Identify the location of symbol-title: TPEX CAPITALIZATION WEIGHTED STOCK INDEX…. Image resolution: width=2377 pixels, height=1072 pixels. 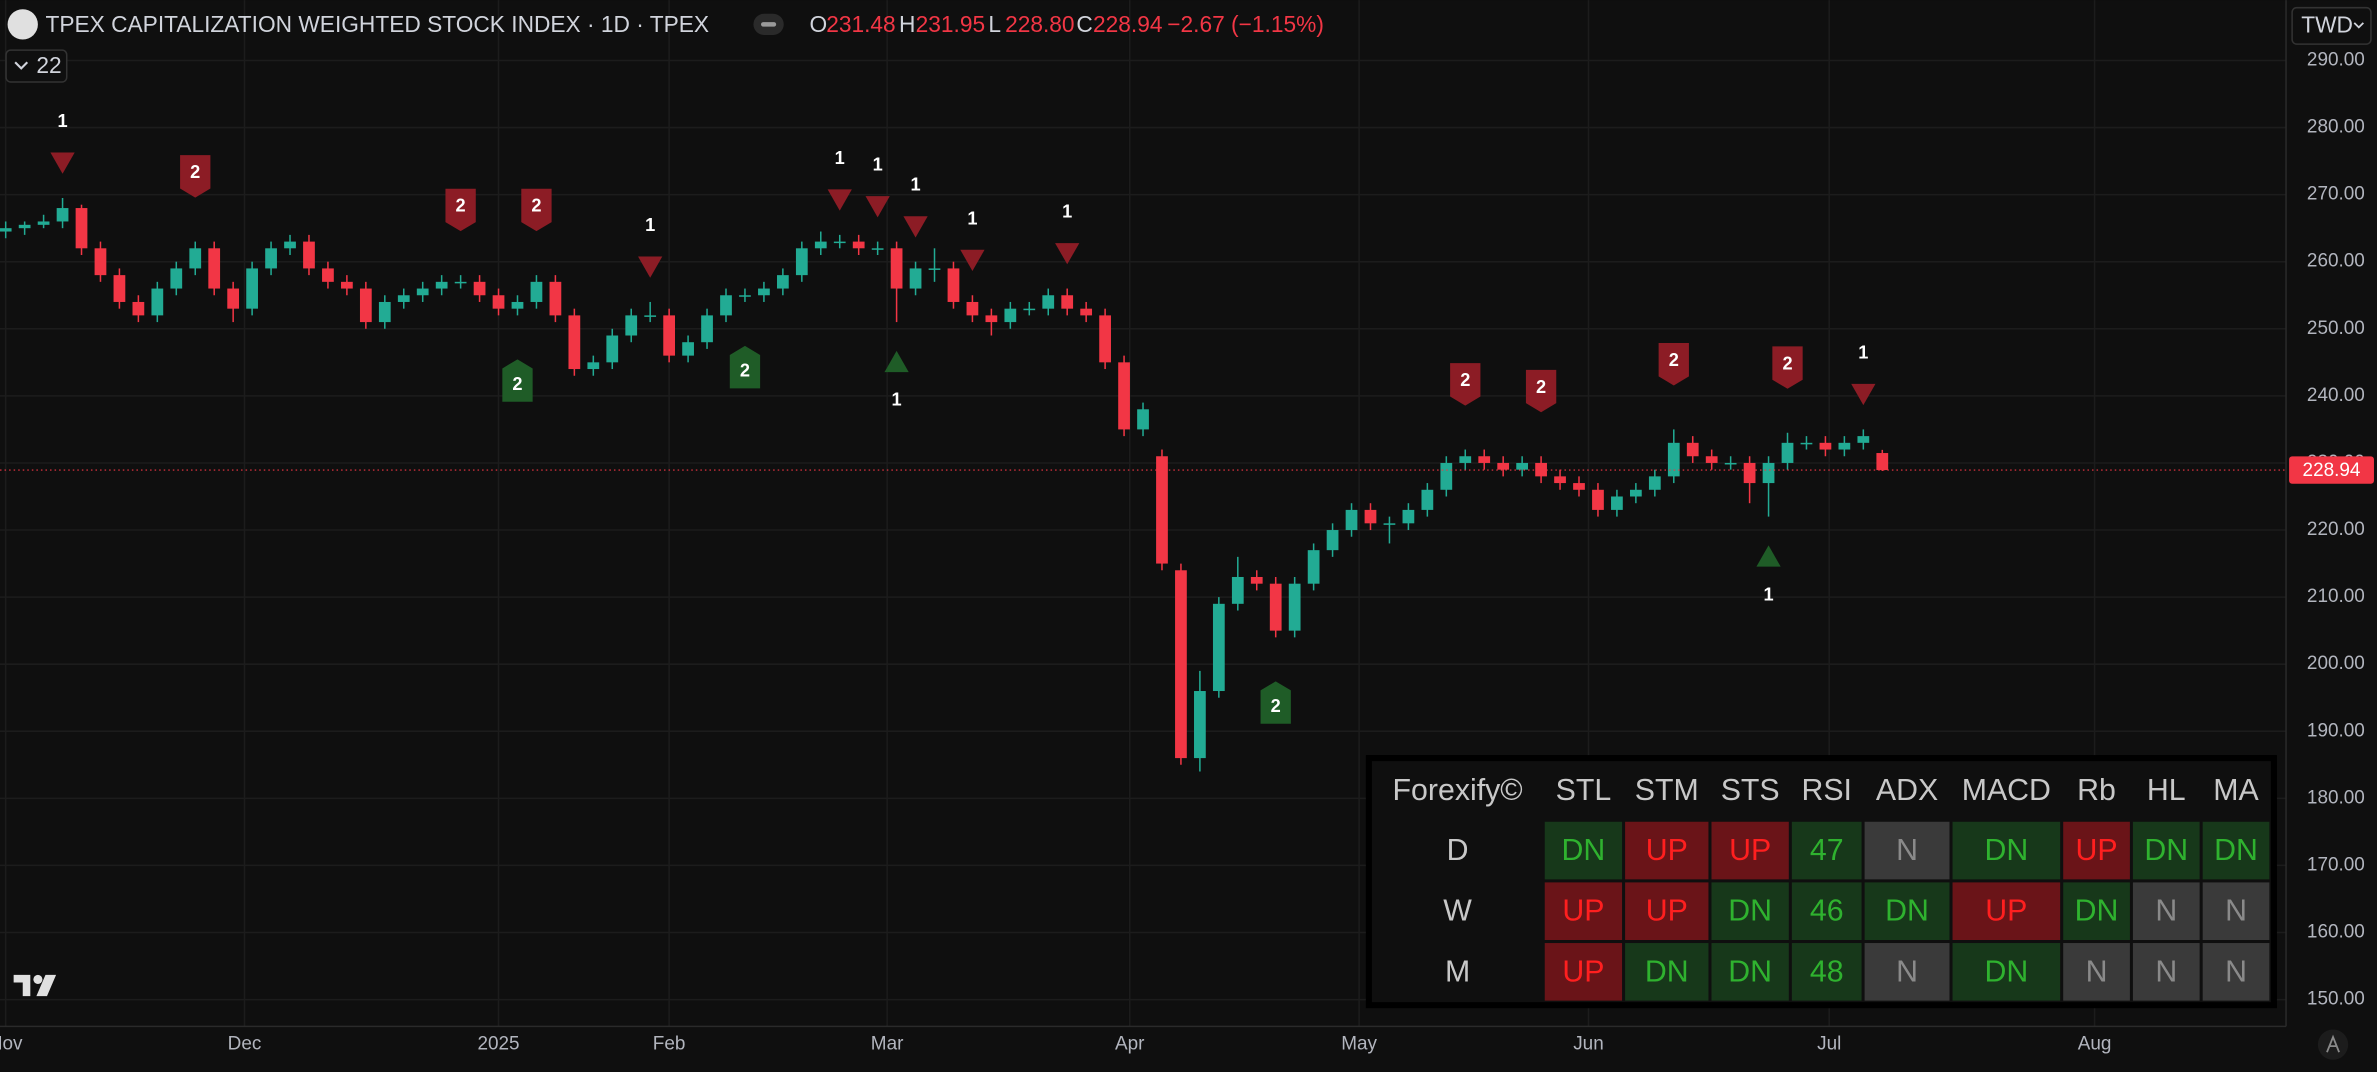
(377, 24).